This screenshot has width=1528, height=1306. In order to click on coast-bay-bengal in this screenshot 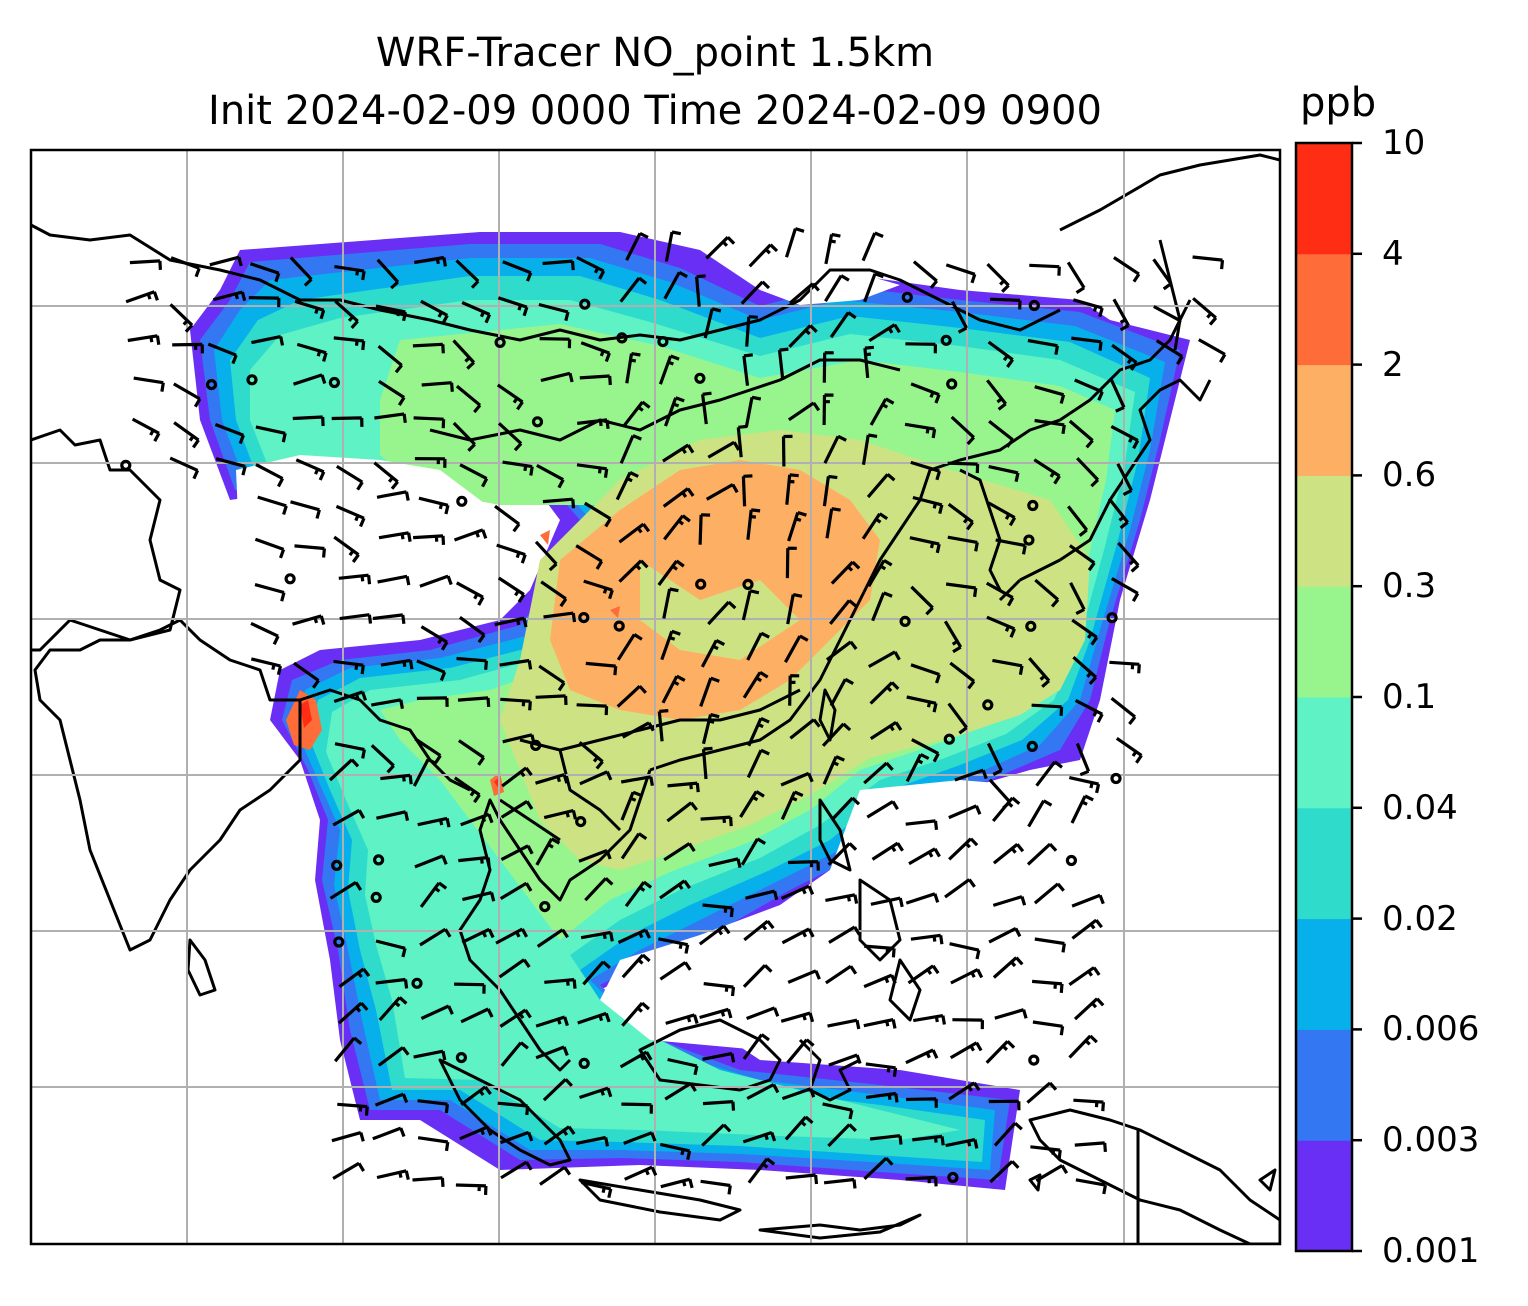, I will do `click(385, 740)`.